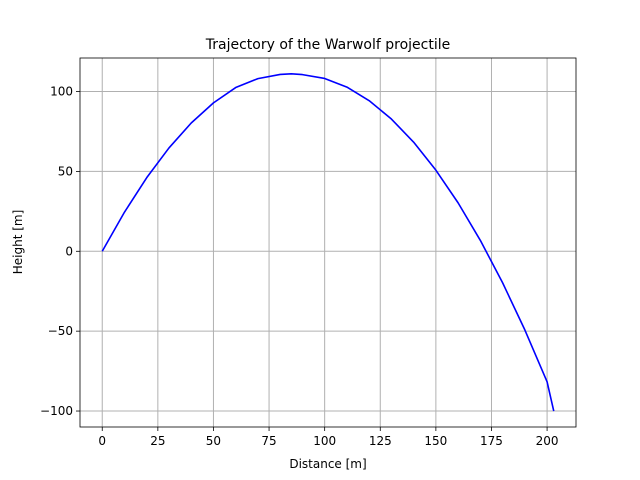  I want to click on x-tick-label: 25, so click(157, 441).